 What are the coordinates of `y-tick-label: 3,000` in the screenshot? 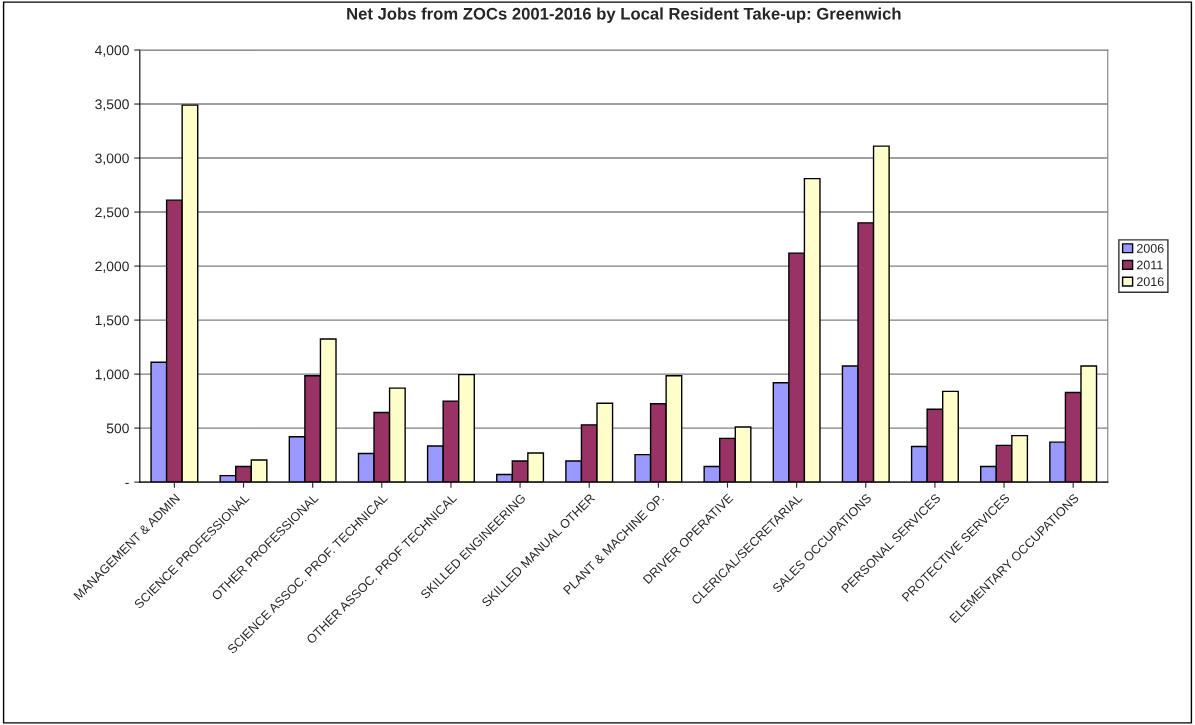 It's located at (112, 159).